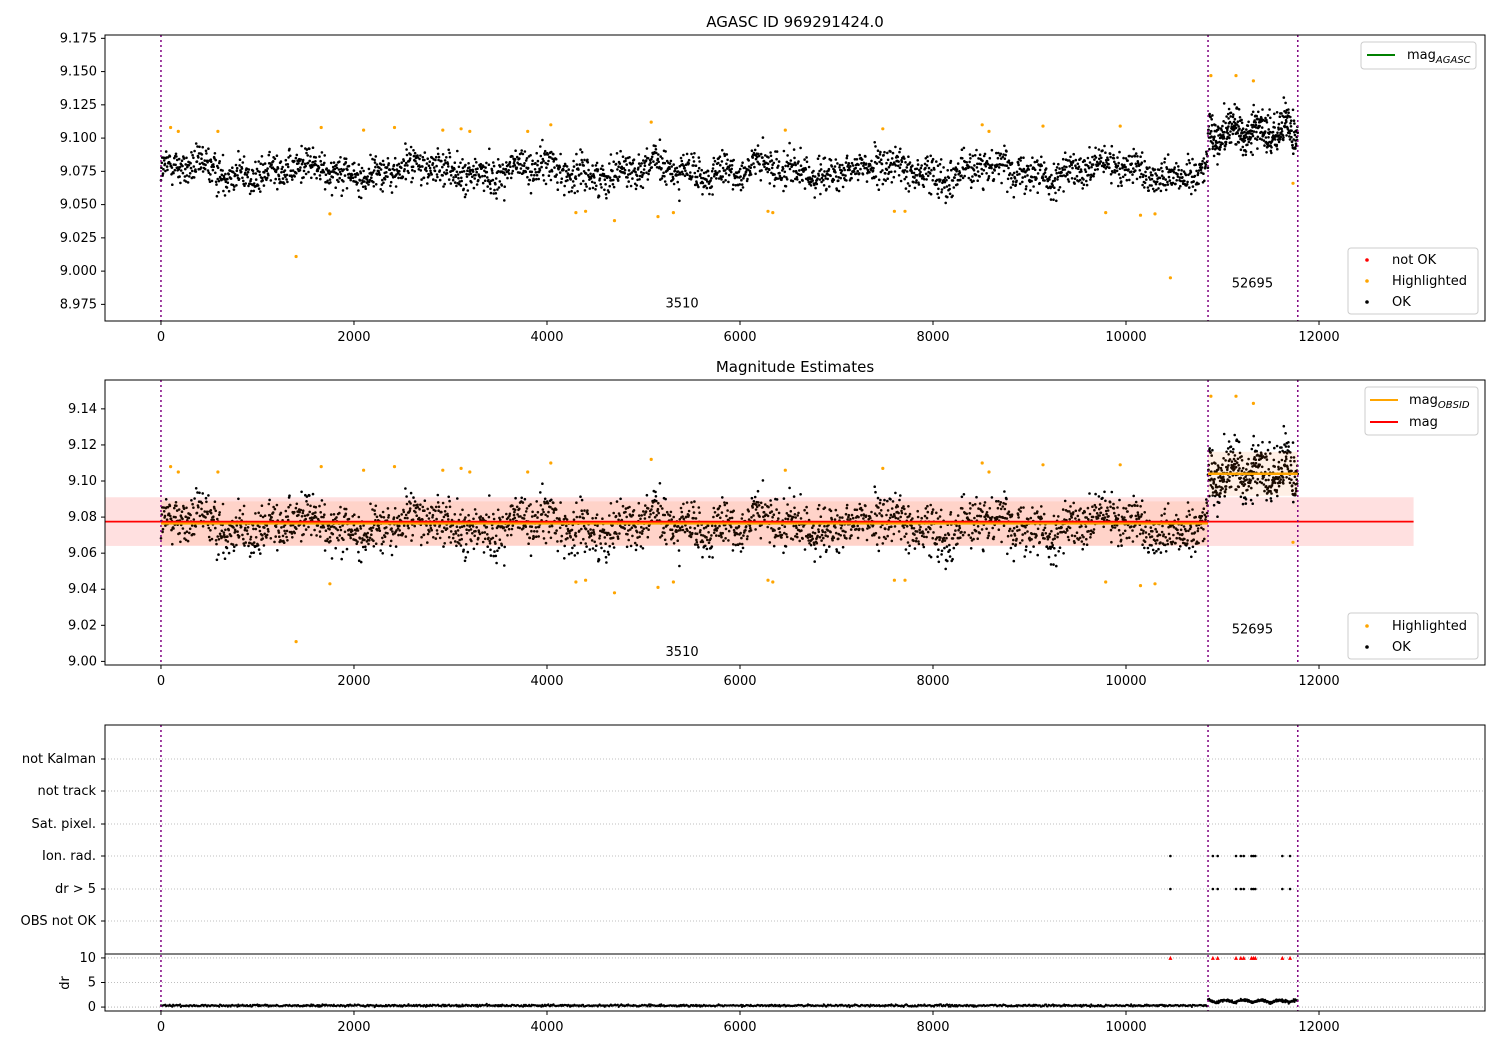 The width and height of the screenshot is (1500, 1050). What do you see at coordinates (932, 337) in the screenshot?
I see `x-tick-label: 8000` at bounding box center [932, 337].